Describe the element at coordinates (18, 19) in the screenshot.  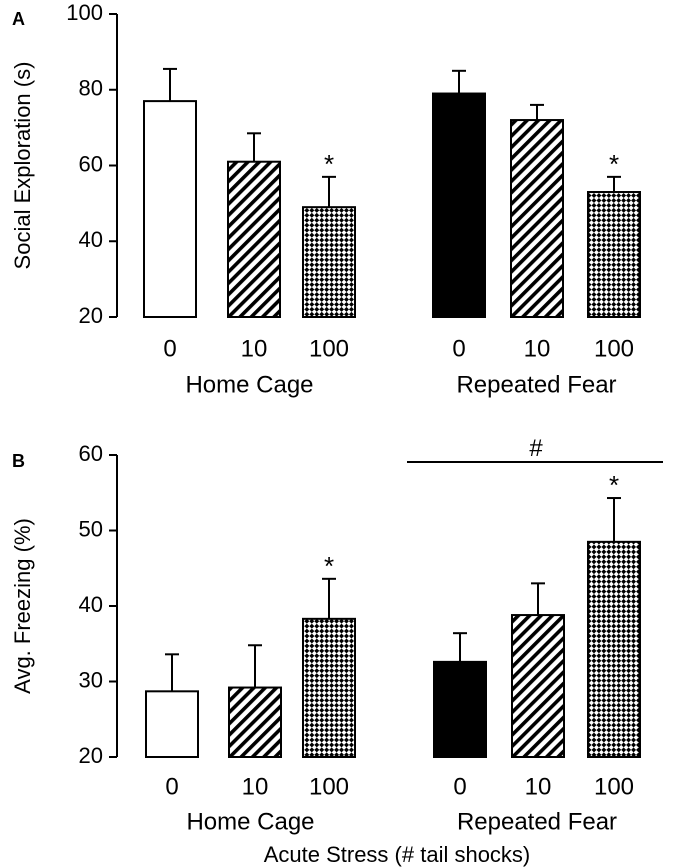
I see `panel-label: A` at that location.